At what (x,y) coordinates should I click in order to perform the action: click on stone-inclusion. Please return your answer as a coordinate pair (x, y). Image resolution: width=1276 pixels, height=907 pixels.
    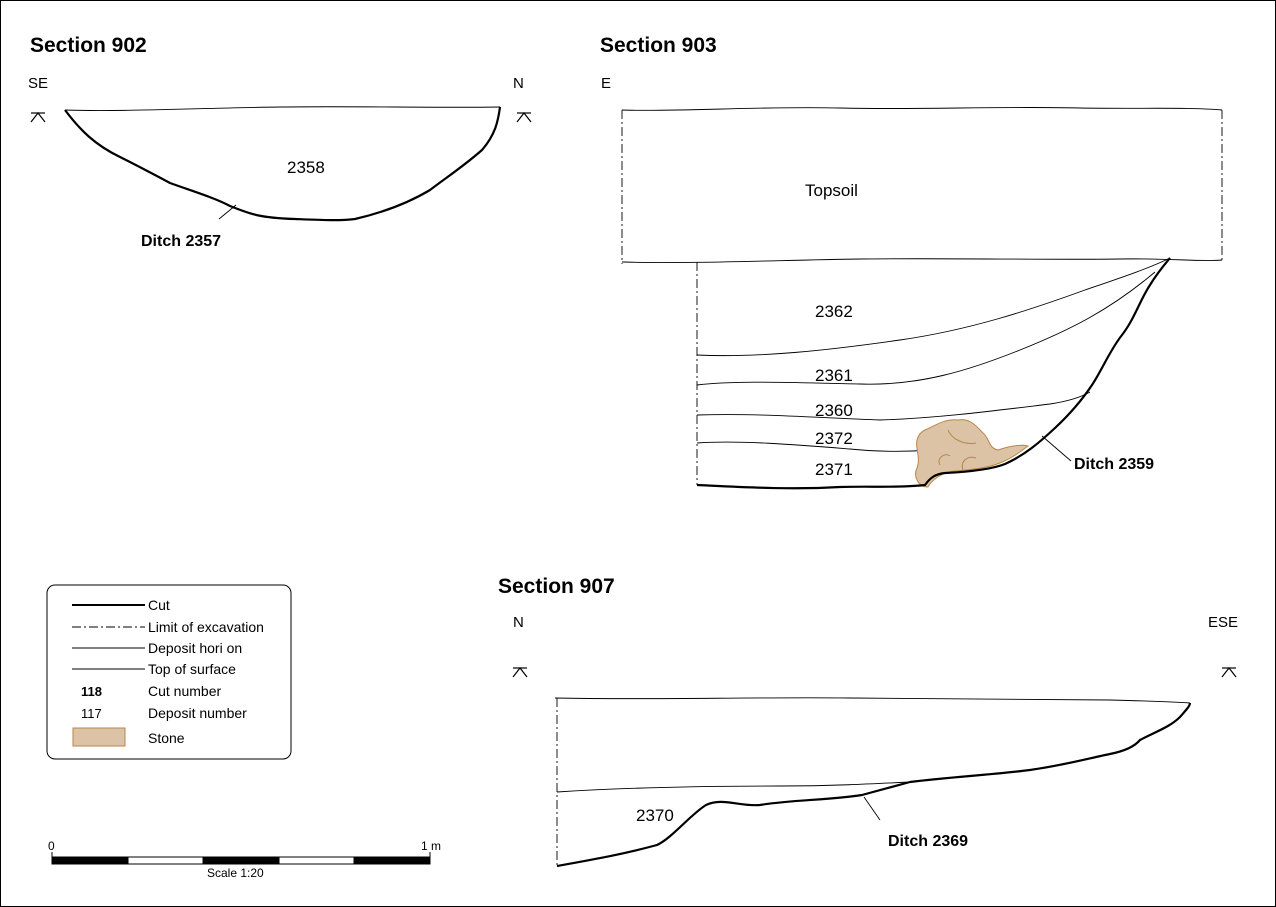
    Looking at the image, I should click on (972, 453).